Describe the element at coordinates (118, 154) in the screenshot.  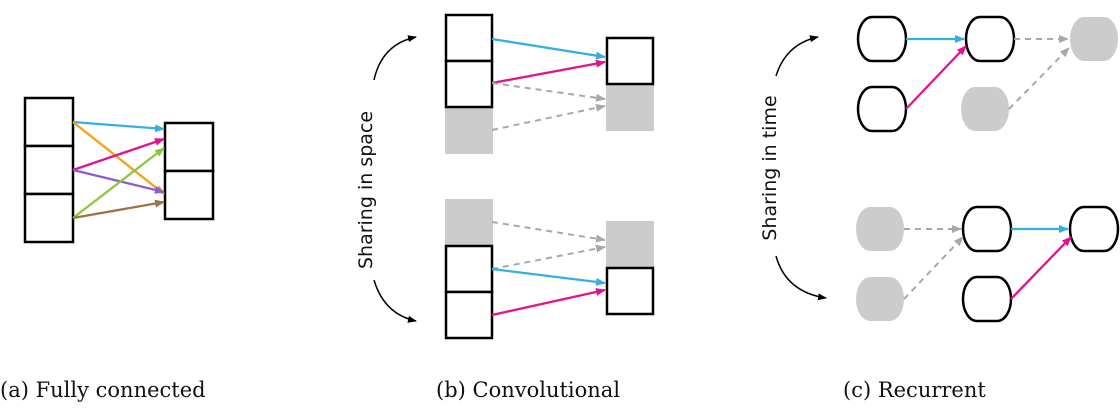
I see `fc-arrow-magenta` at that location.